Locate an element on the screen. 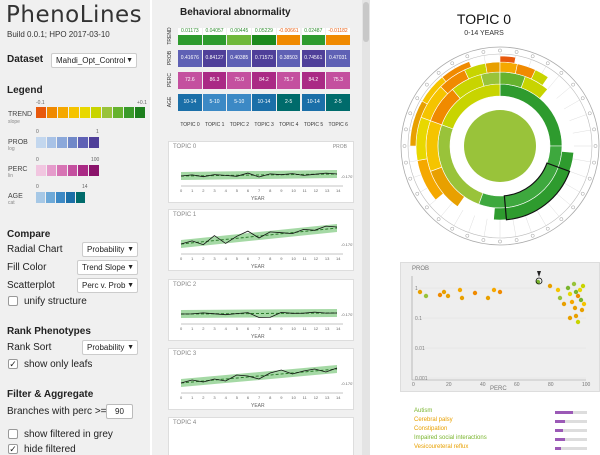 The width and height of the screenshot is (600, 455). heatmap-cell: 75.3 is located at coordinates (338, 80).